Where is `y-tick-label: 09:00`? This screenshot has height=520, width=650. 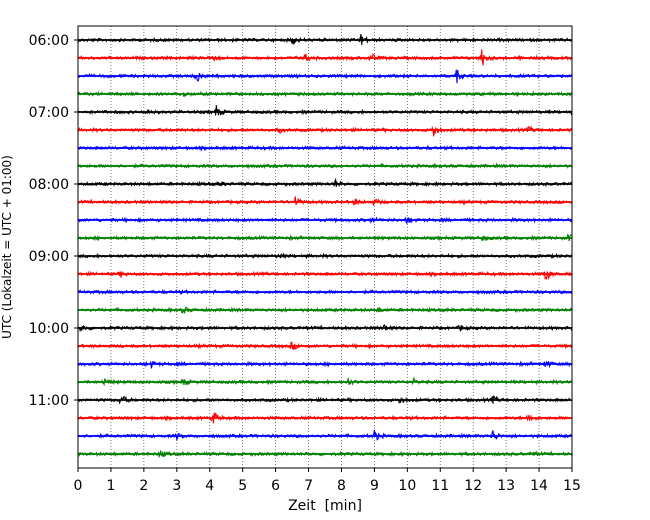
y-tick-label: 09:00 is located at coordinates (49, 257).